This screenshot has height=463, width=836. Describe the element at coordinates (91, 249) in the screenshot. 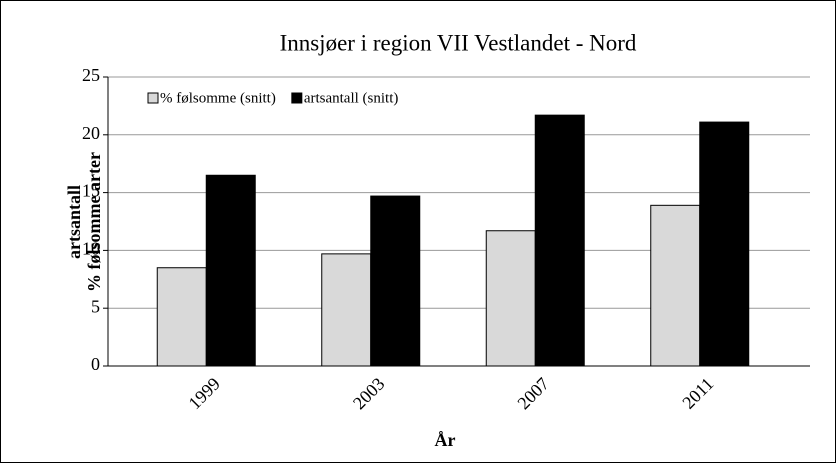

I see `y-tick-label: 10` at that location.